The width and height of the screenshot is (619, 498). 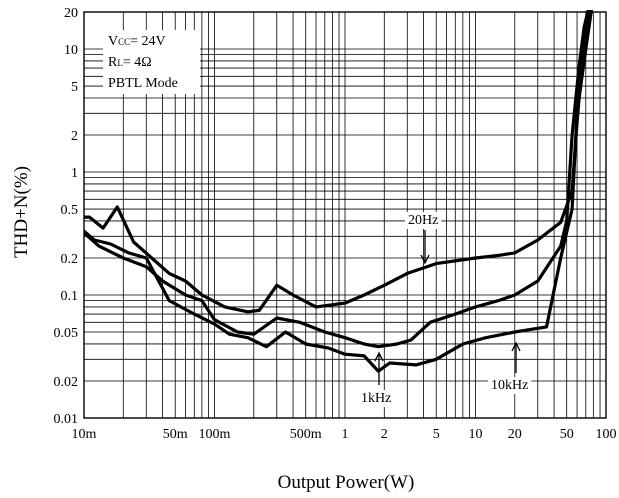 I want to click on x-tick-label: 500m, so click(x=306, y=434).